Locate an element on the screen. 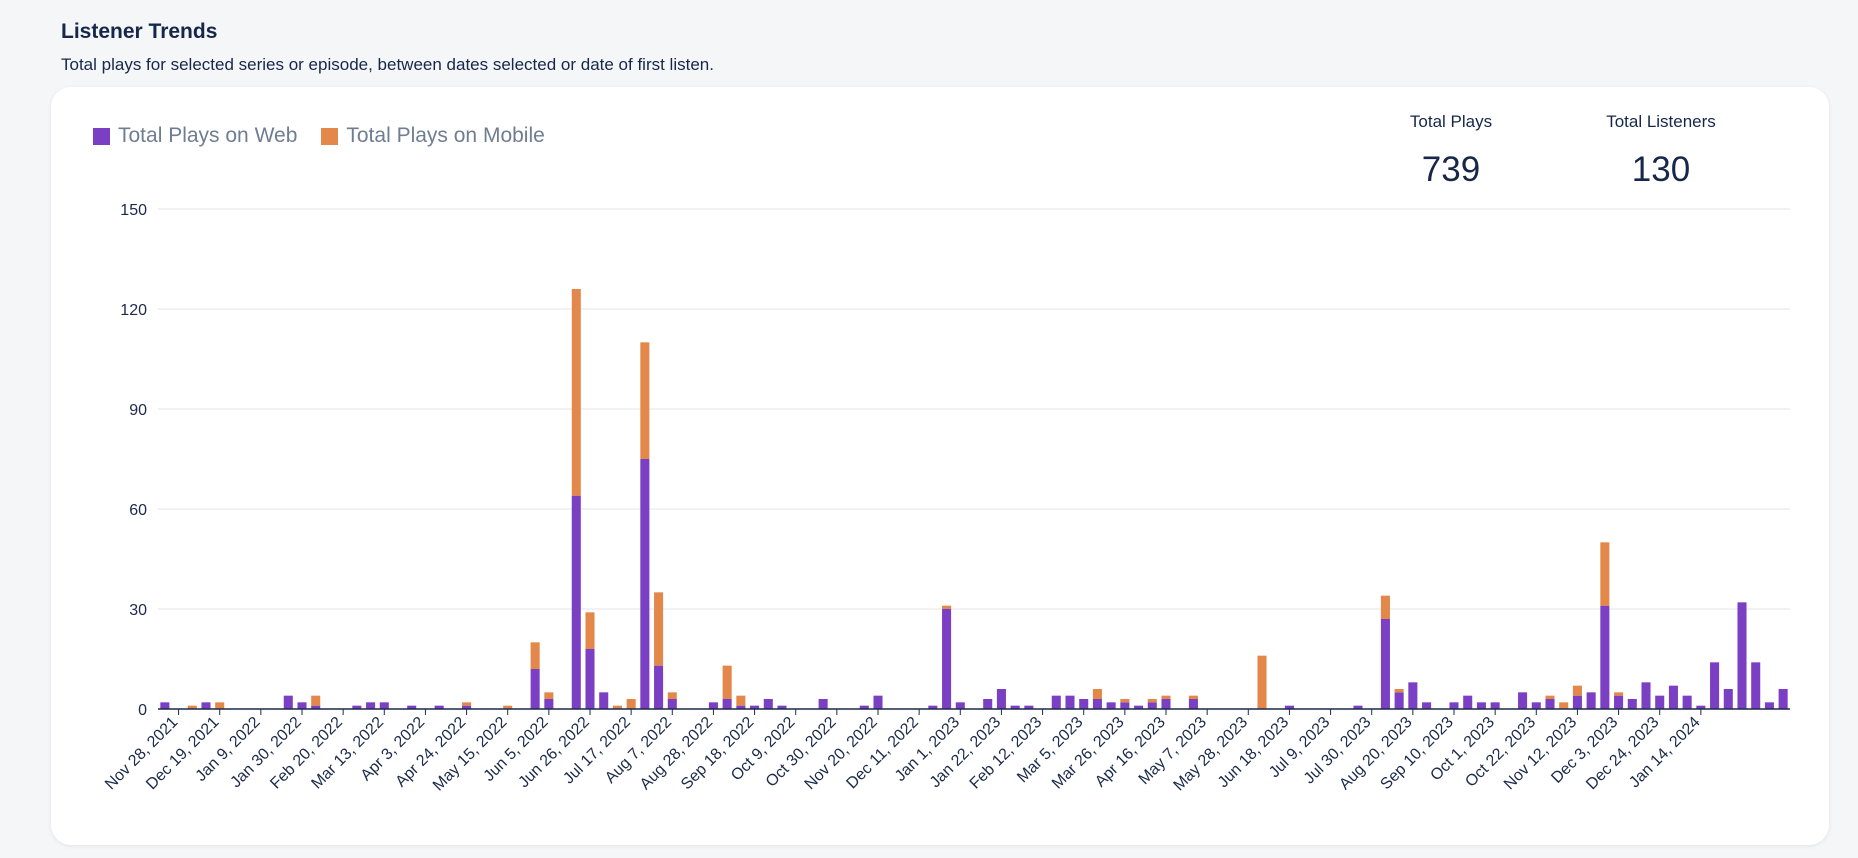 The height and width of the screenshot is (858, 1858). x-tick-label: Feb 20, 2022 is located at coordinates (306, 753).